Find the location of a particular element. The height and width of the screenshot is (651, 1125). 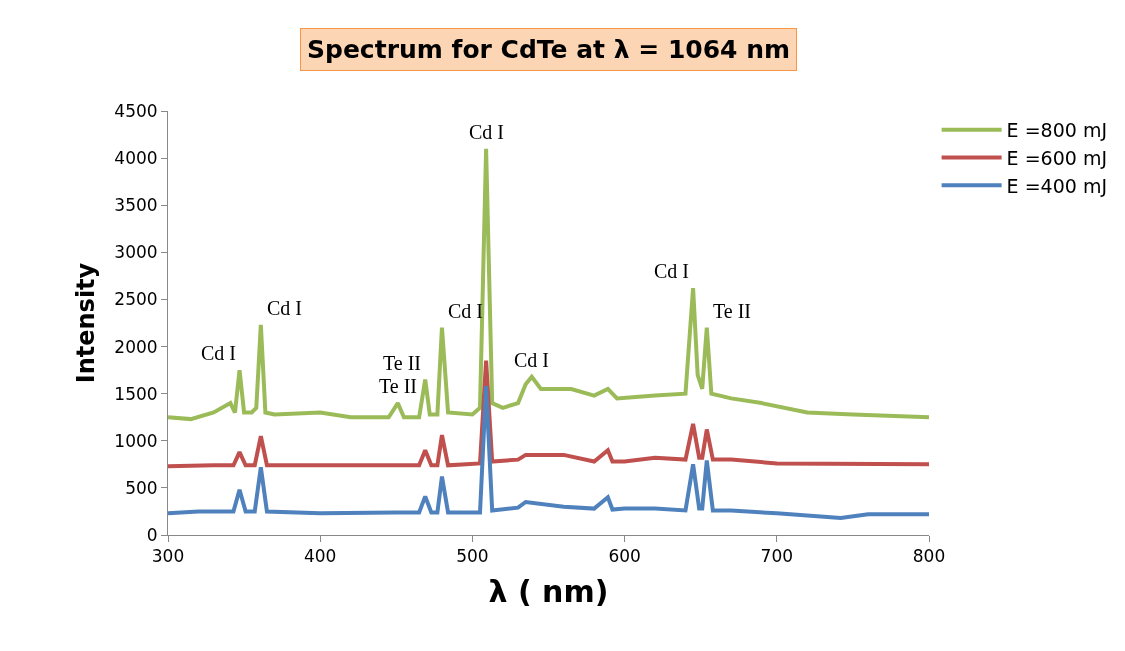

y-tick-label: 2000 is located at coordinates (136, 346).